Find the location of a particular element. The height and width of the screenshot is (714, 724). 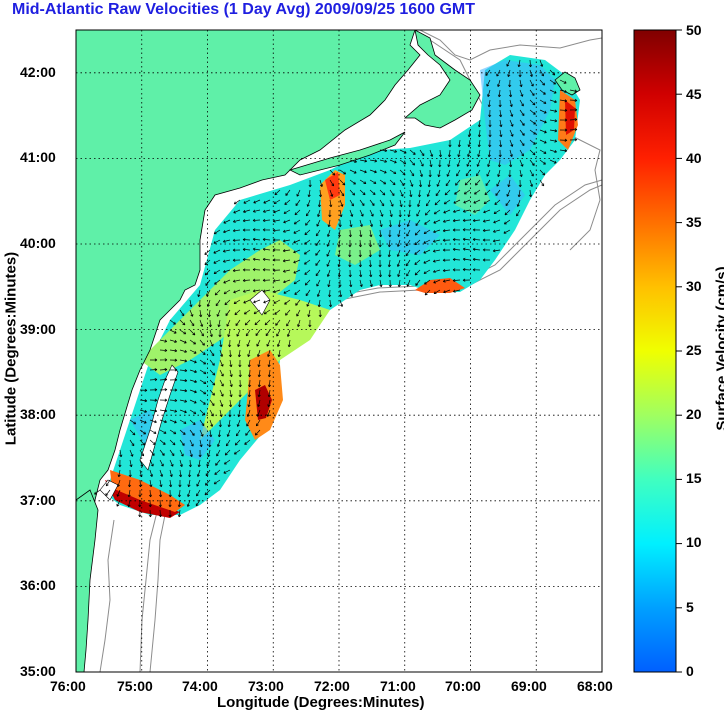

colorbar-tick-label: 50 is located at coordinates (694, 30).